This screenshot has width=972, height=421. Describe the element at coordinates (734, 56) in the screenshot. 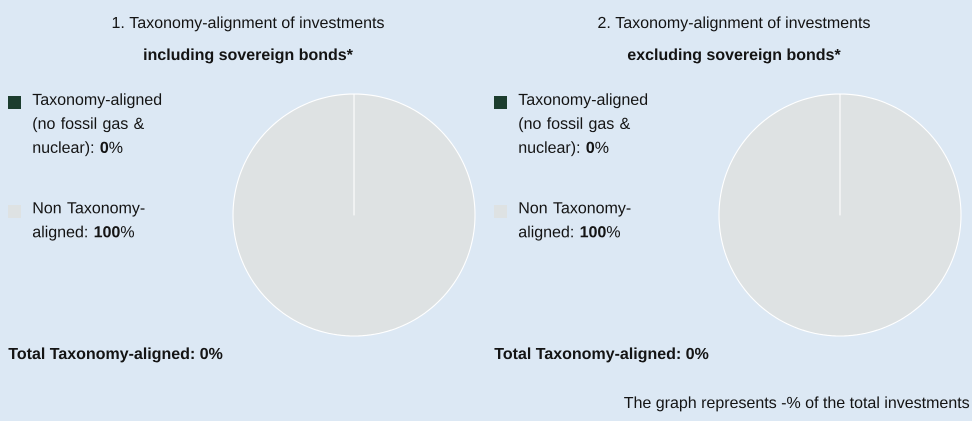

I see `chart-subtitle: excluding sovereign bonds*` at that location.